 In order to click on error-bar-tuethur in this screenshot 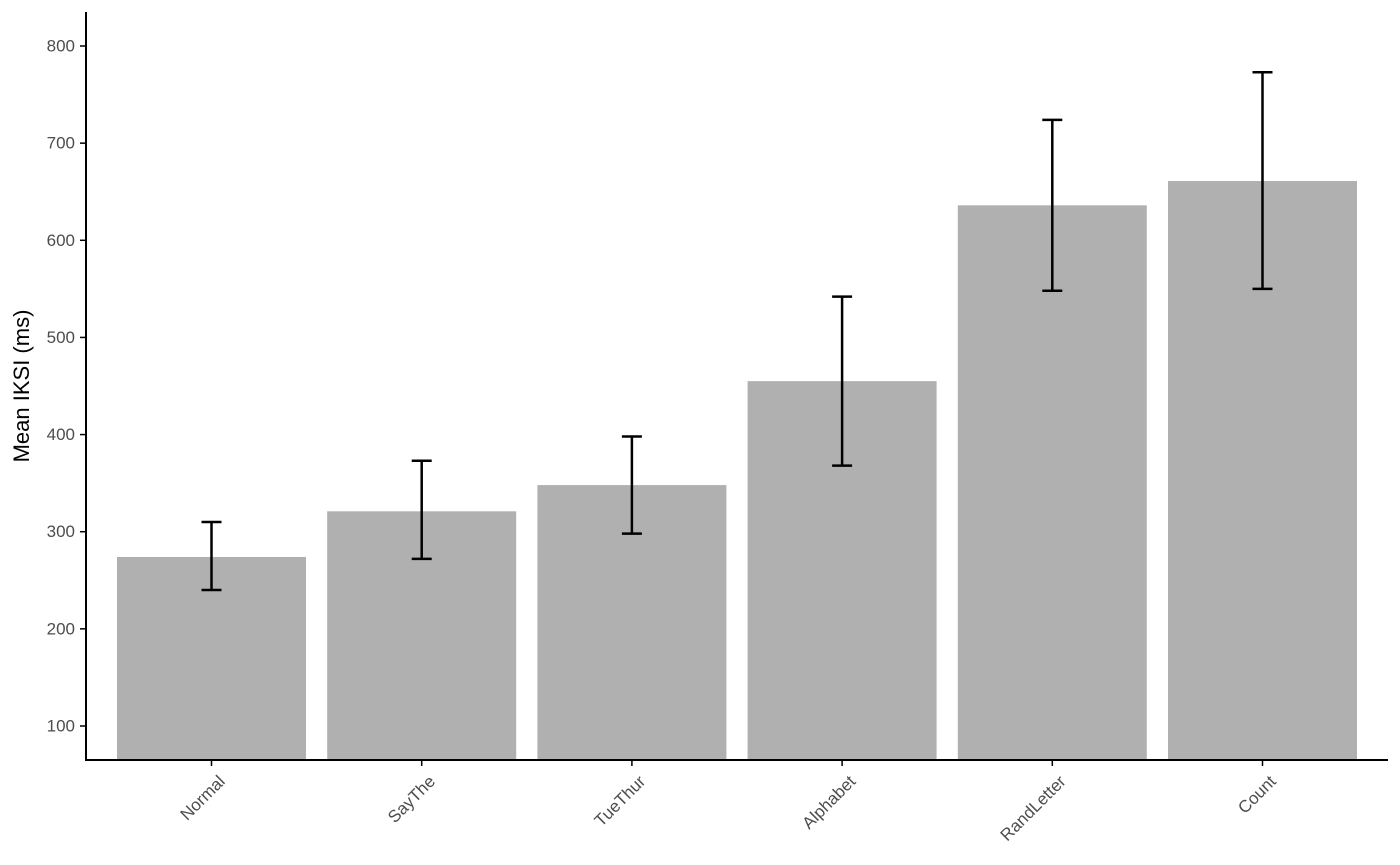, I will do `click(631, 485)`.